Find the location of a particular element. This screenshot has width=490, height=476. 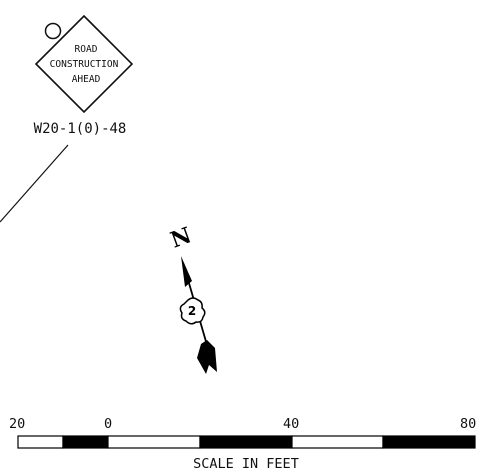

north-arrow-head is located at coordinates (186, 271).